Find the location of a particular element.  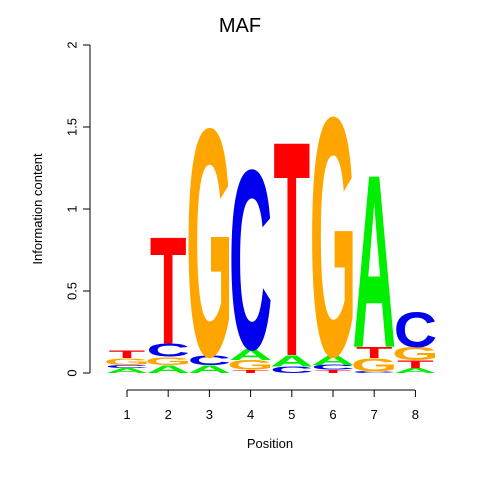

x-tick-label: 5 is located at coordinates (291, 414).